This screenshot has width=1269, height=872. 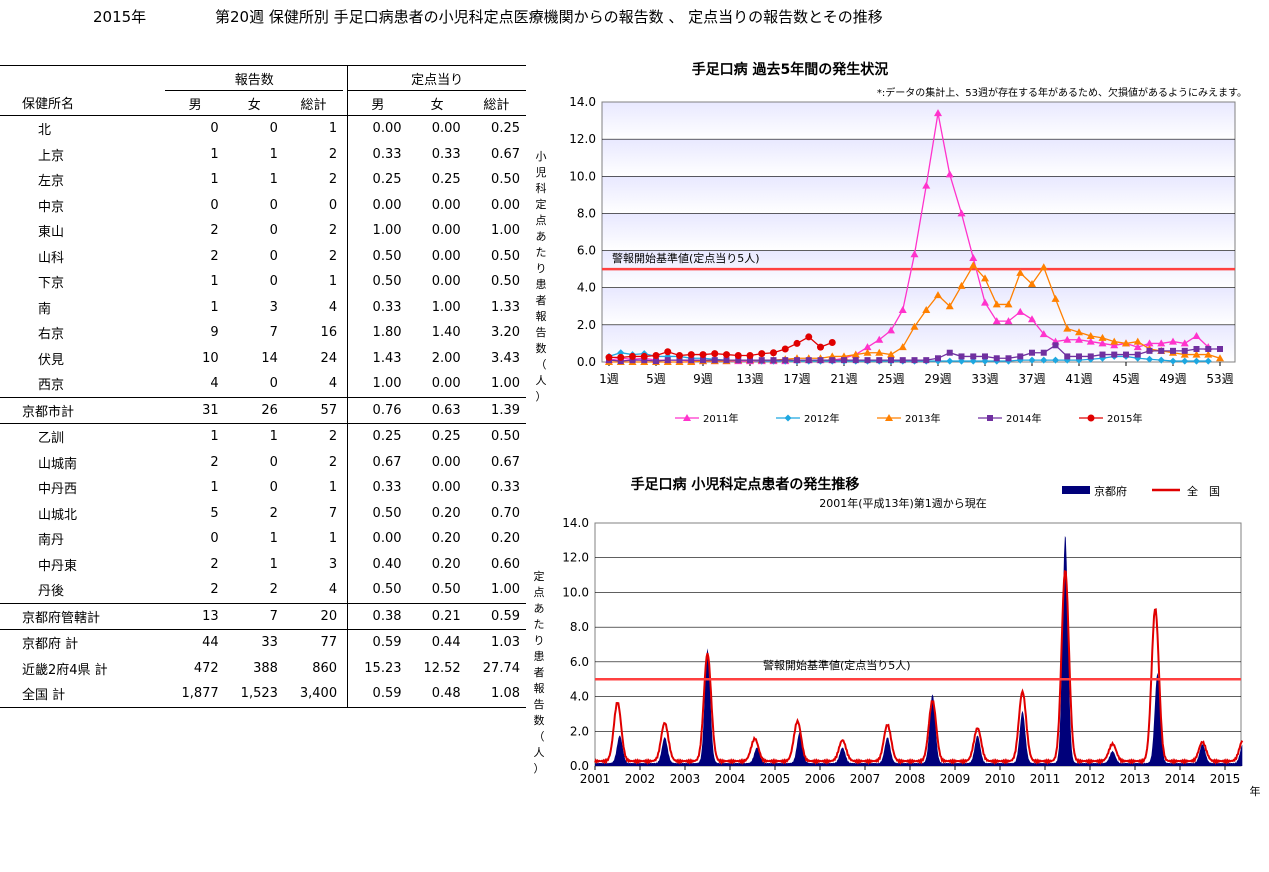 What do you see at coordinates (575, 523) in the screenshot?
I see `y-tick-label: 14.0` at bounding box center [575, 523].